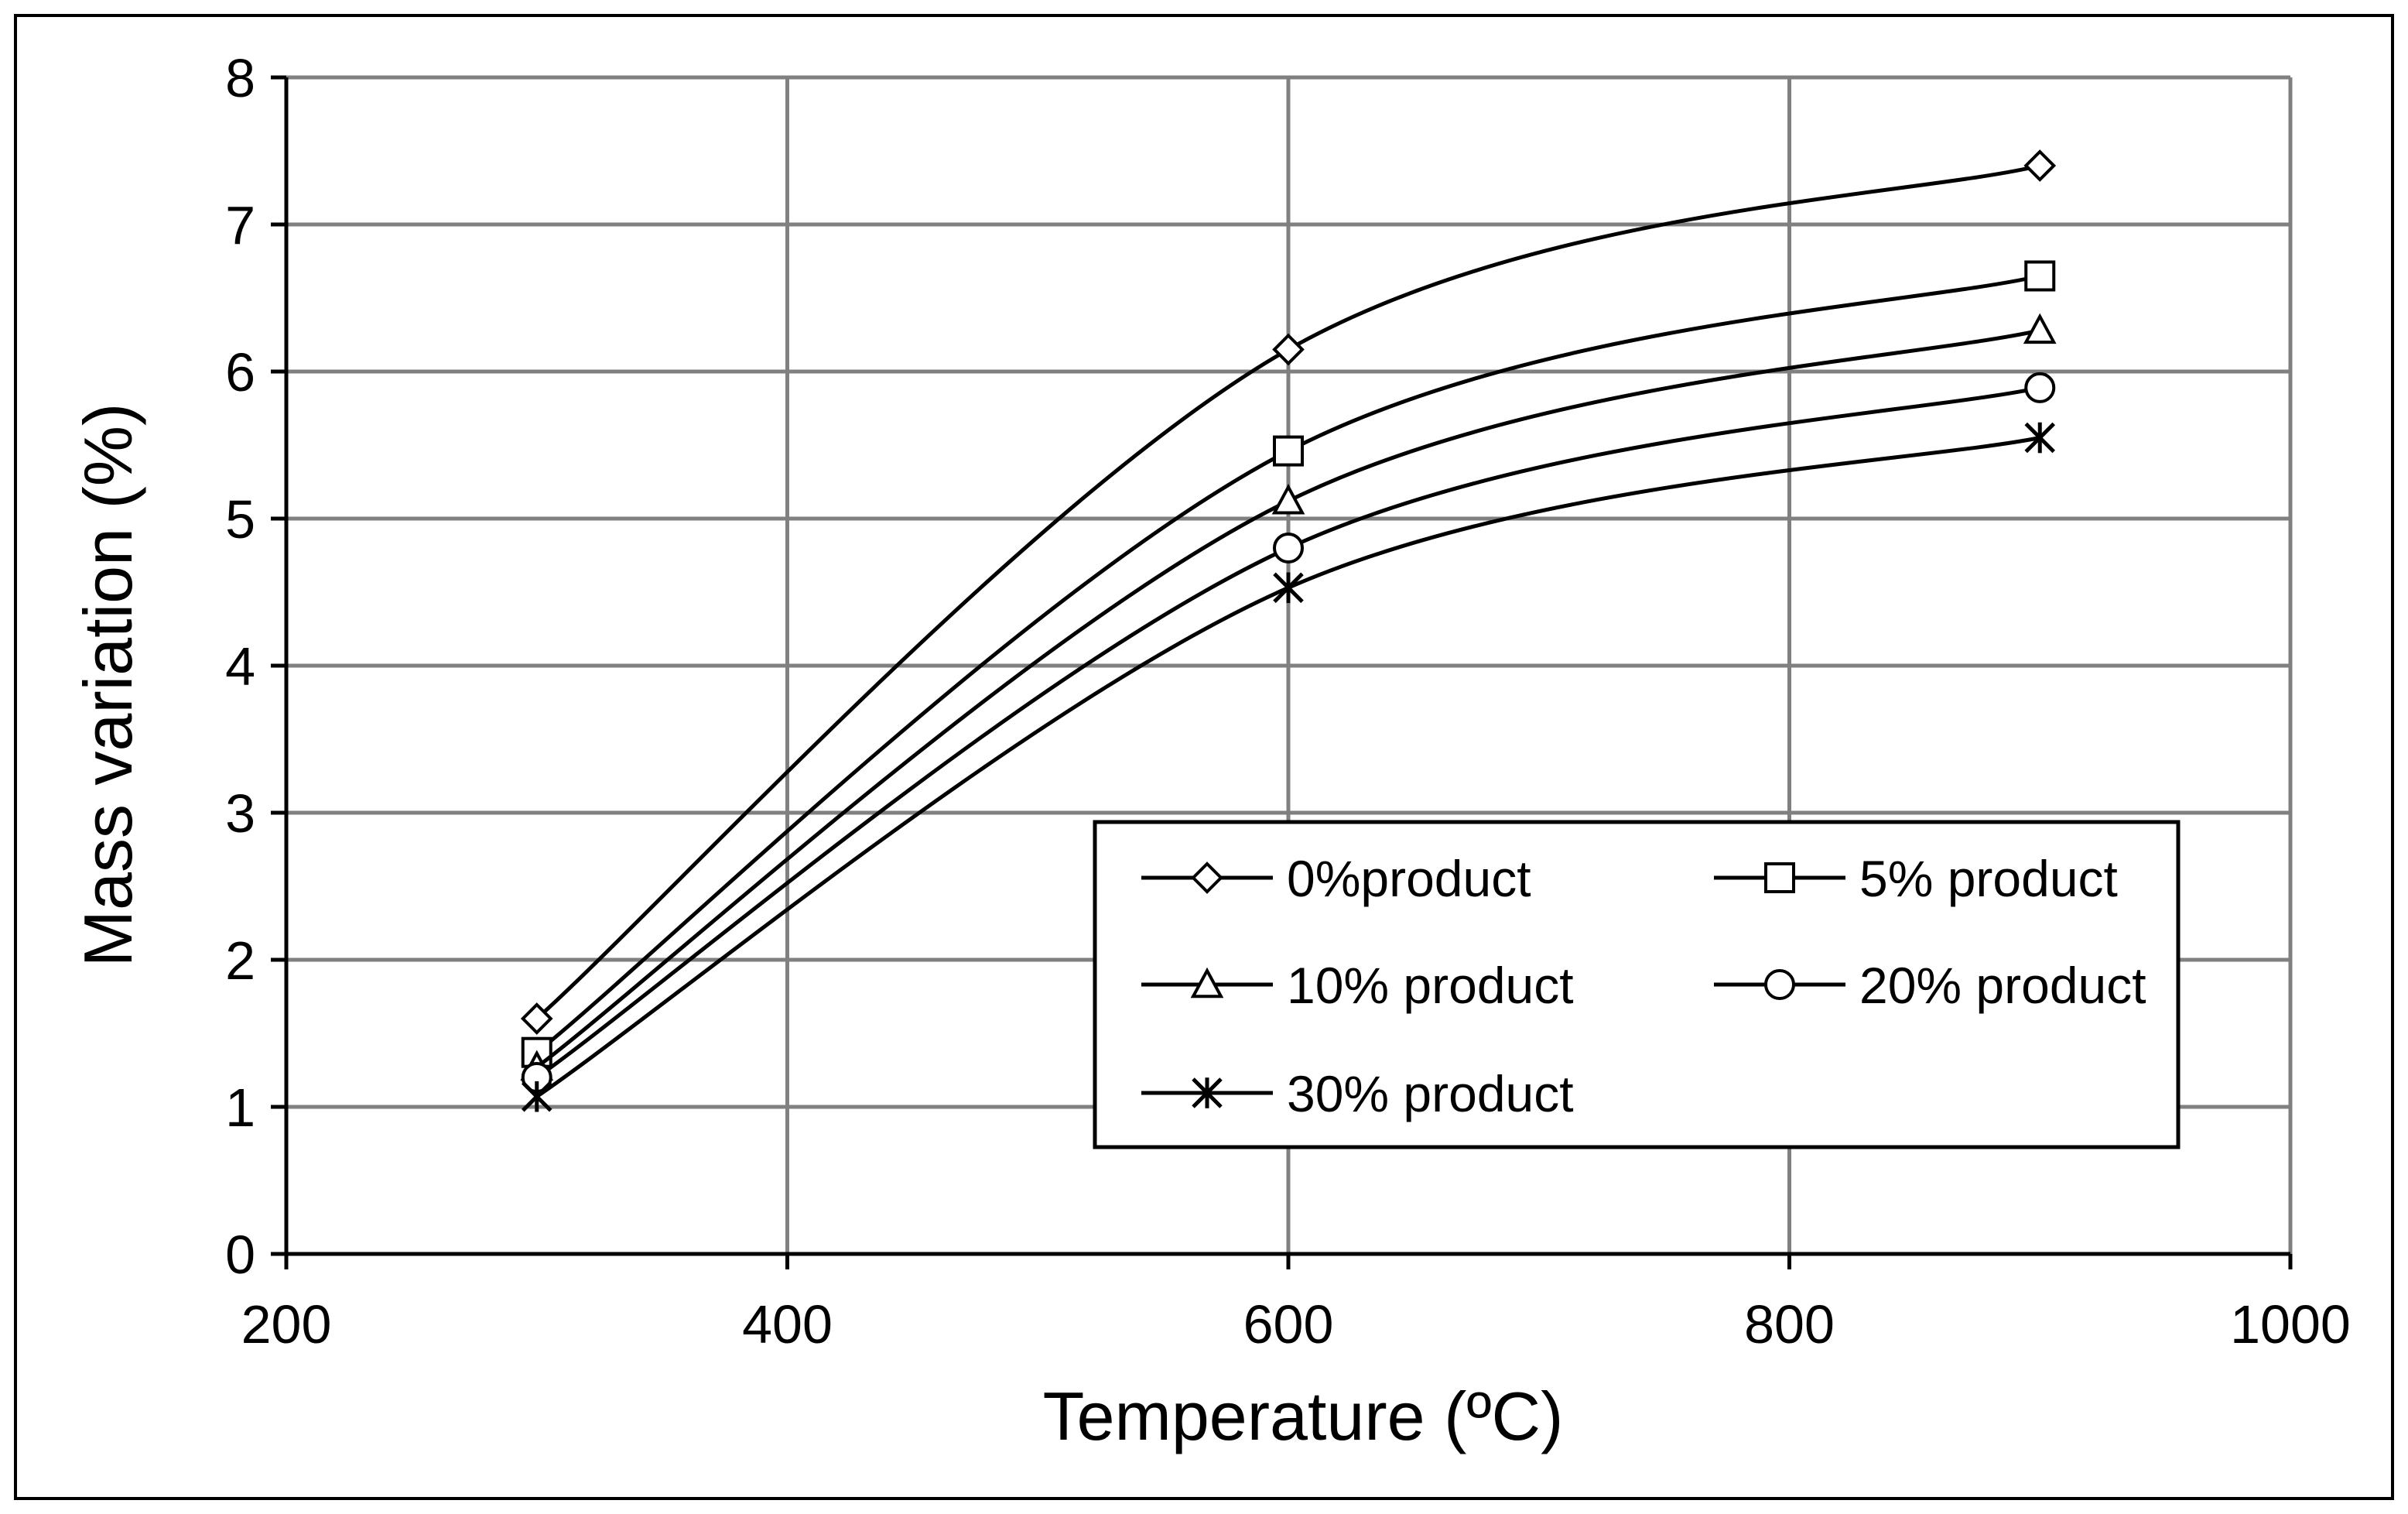  Describe the element at coordinates (1988, 878) in the screenshot. I see `legend-label: 5% product` at that location.